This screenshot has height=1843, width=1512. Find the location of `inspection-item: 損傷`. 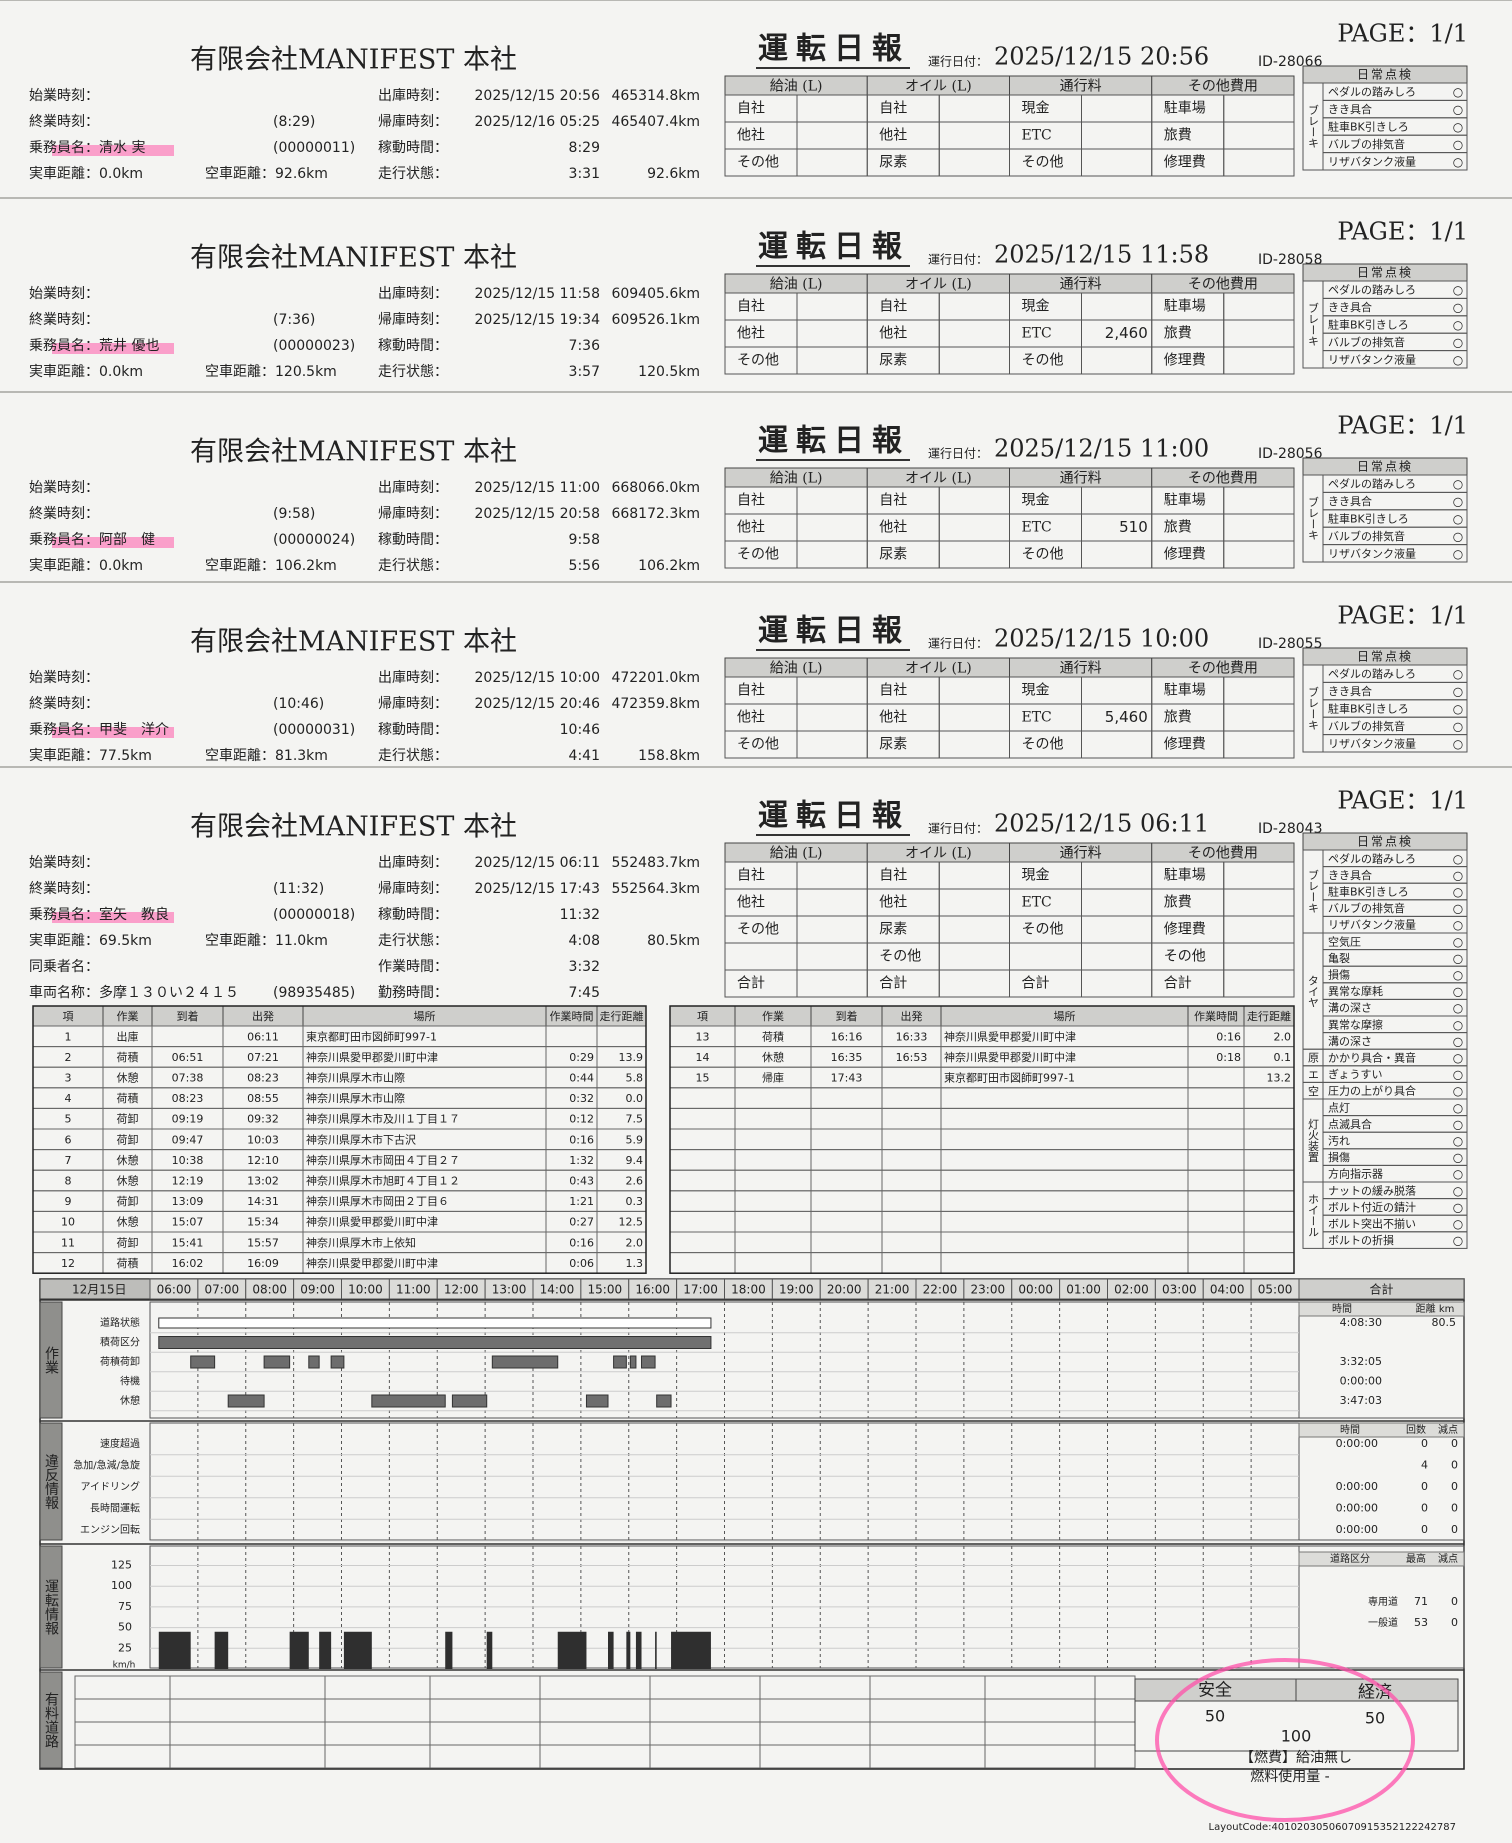

inspection-item: 損傷 is located at coordinates (1339, 975).